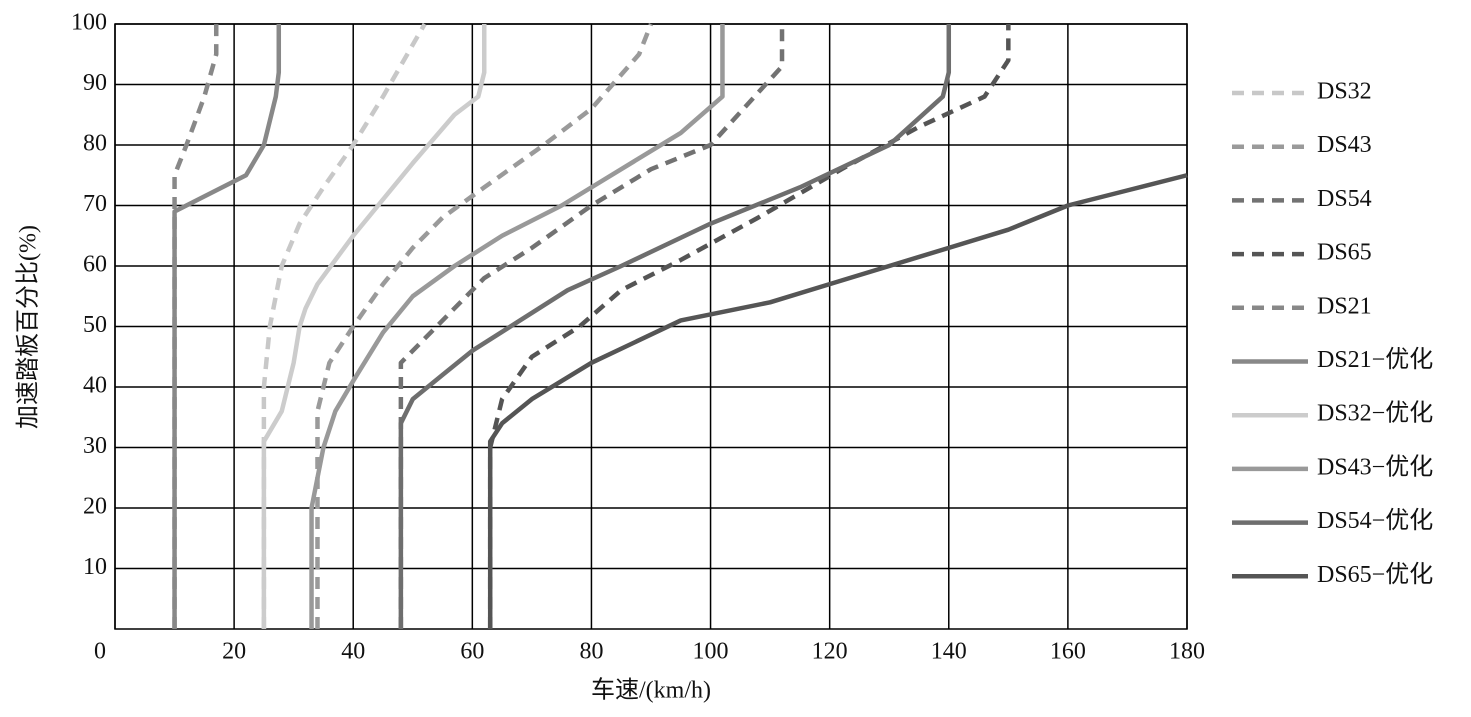  What do you see at coordinates (1375, 359) in the screenshot?
I see `legend-label: DS21−优化` at bounding box center [1375, 359].